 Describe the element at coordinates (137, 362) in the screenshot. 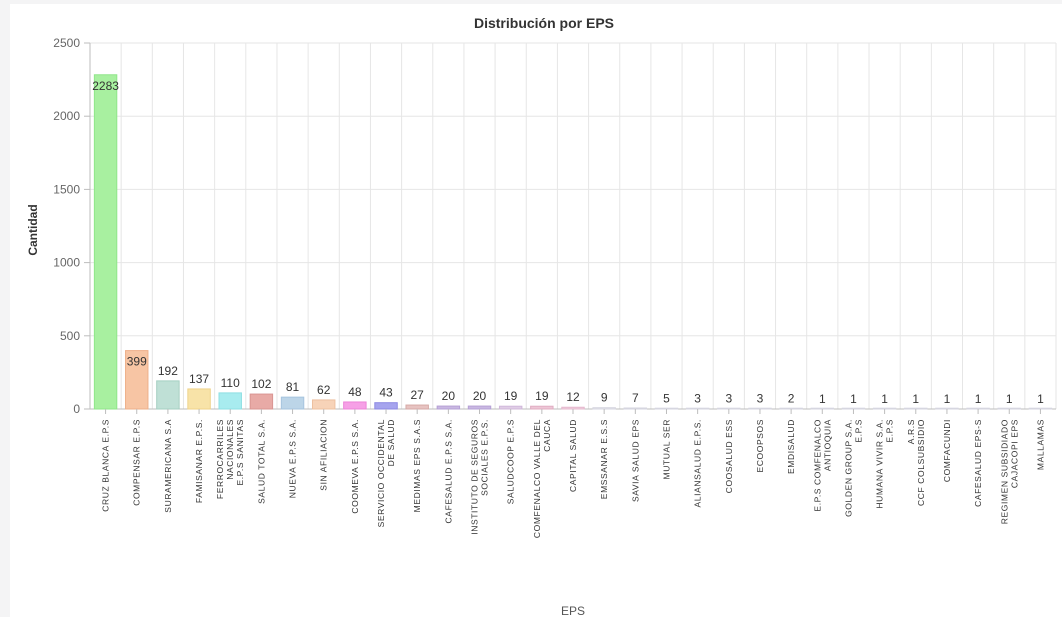

I see `bar-value-label: 399` at that location.